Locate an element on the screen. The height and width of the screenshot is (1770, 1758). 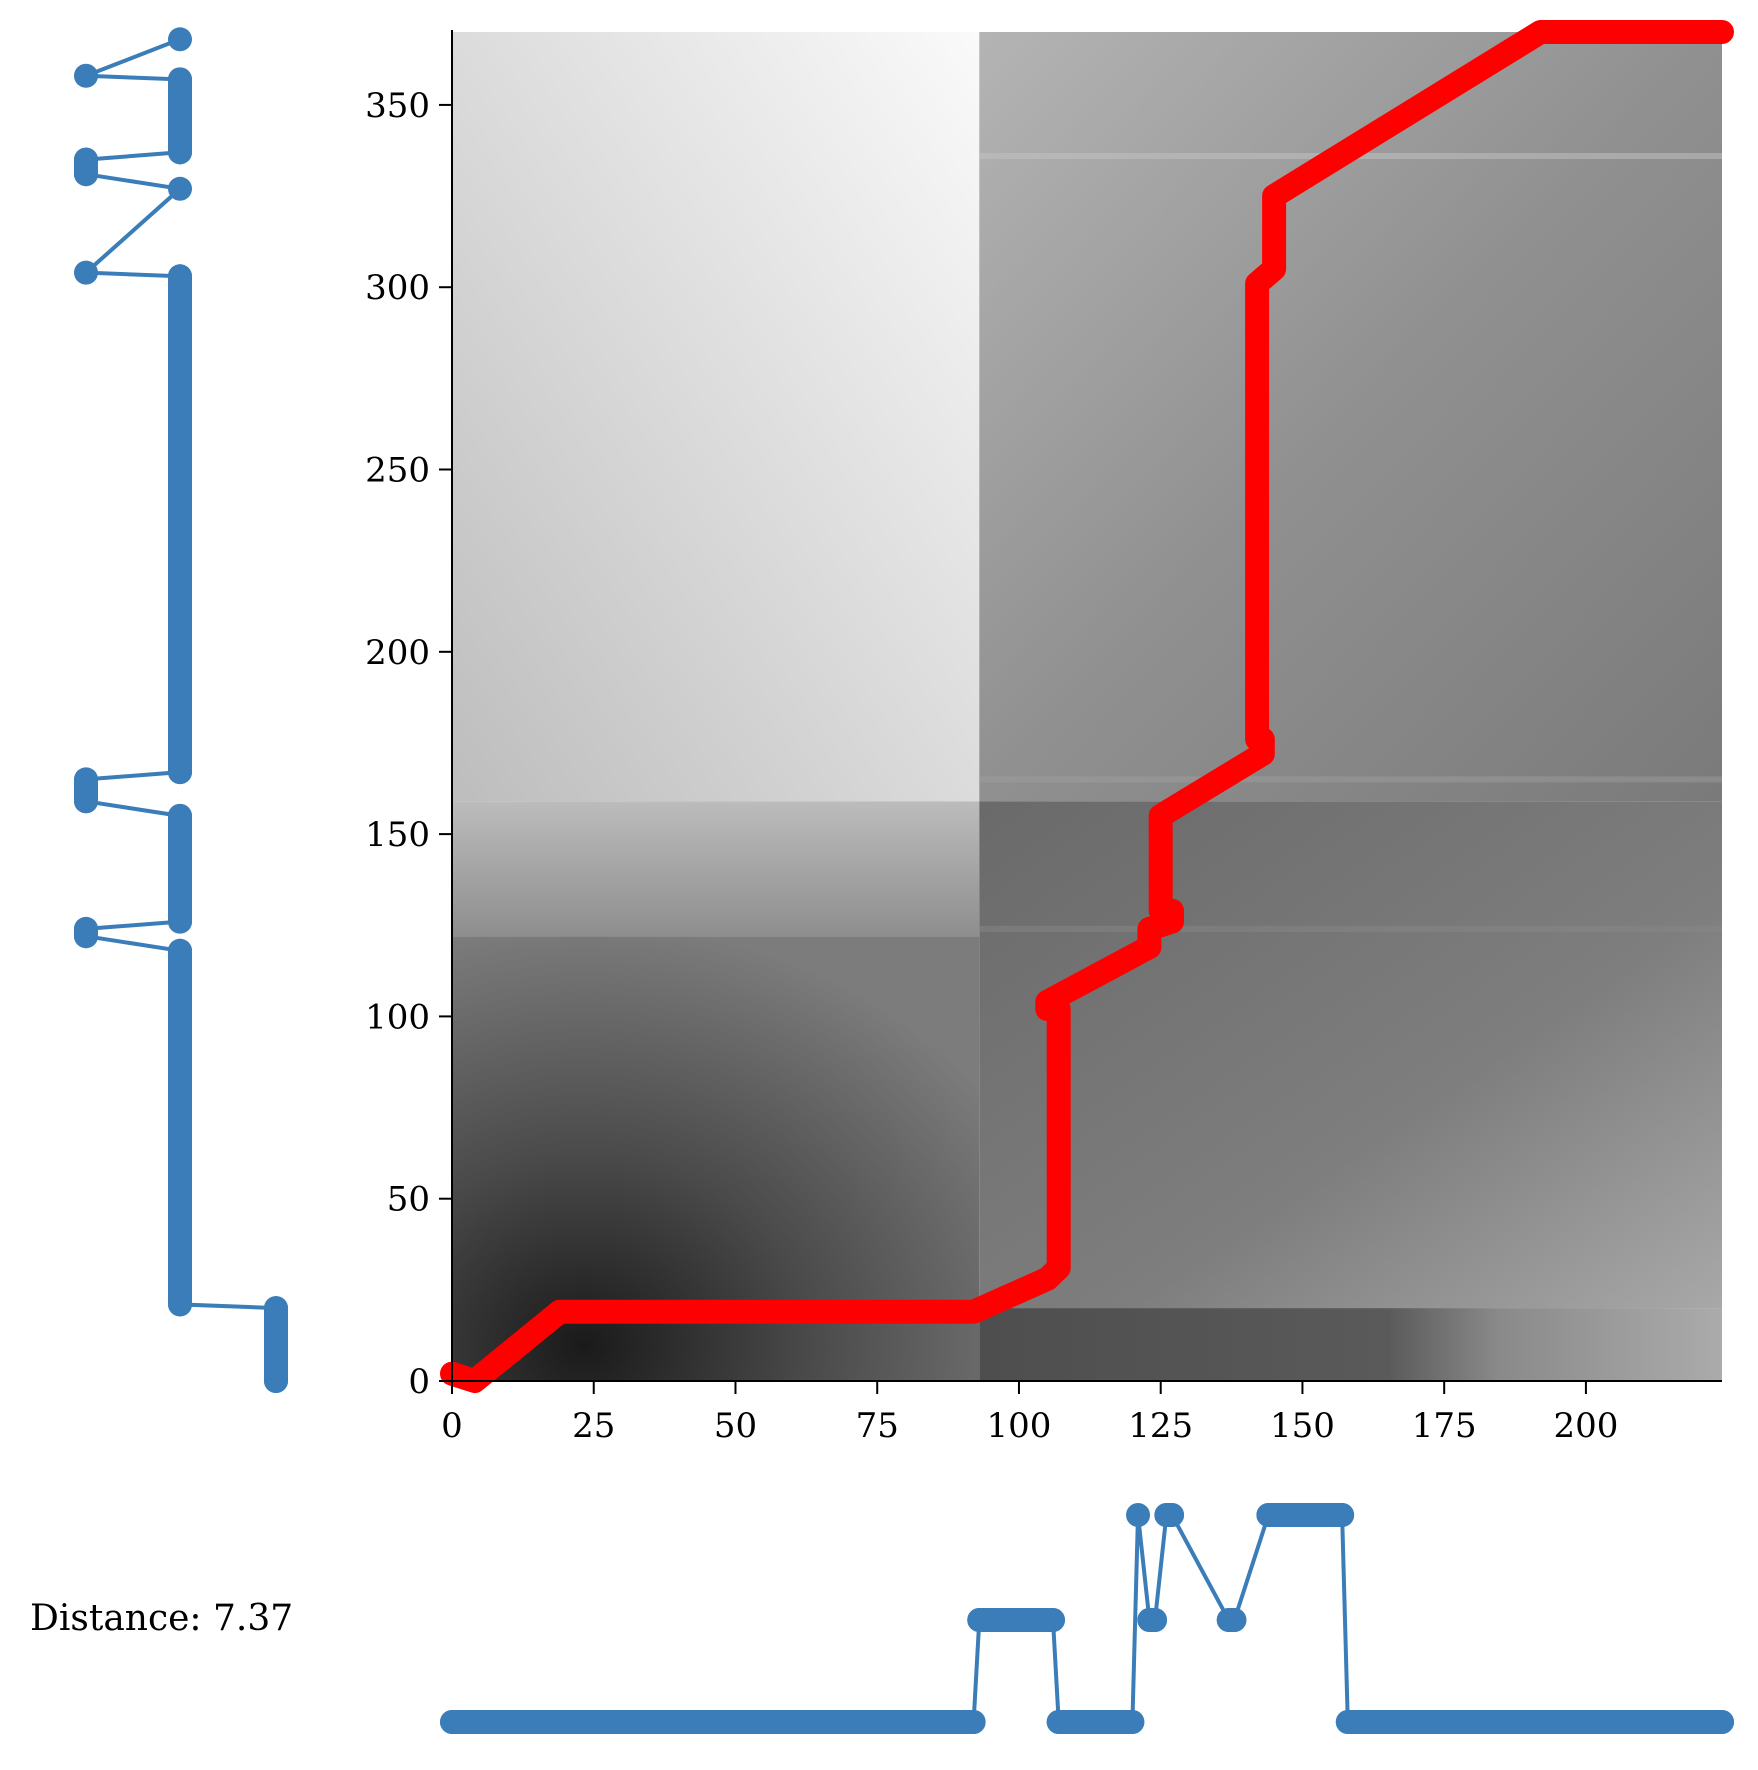
bottom-series-plot is located at coordinates (1087, 1618).